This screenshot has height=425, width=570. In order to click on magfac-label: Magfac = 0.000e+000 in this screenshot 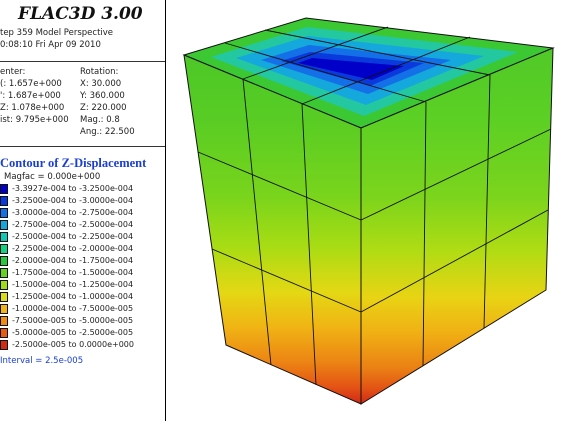, I will do `click(52, 177)`.